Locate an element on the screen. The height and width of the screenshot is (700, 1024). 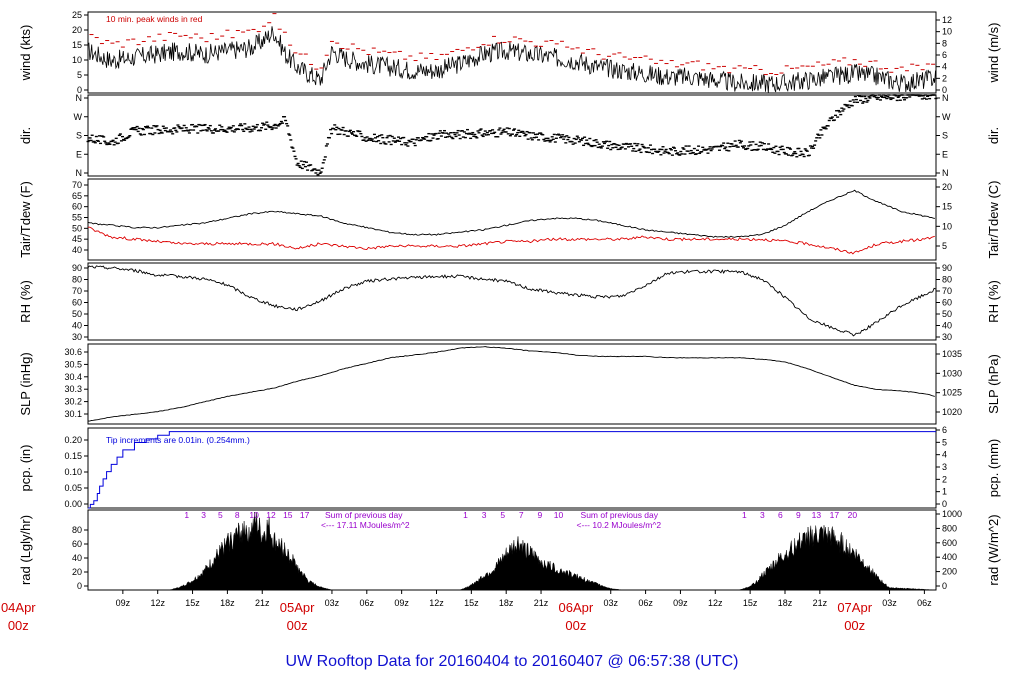
rad-hour-note: 7 is located at coordinates (521, 515).